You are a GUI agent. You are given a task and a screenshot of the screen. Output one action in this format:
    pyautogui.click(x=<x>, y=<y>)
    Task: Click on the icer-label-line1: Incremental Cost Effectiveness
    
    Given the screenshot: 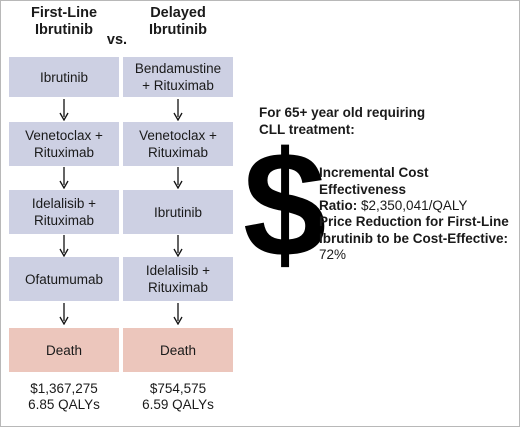 What is the action you would take?
    pyautogui.click(x=374, y=181)
    